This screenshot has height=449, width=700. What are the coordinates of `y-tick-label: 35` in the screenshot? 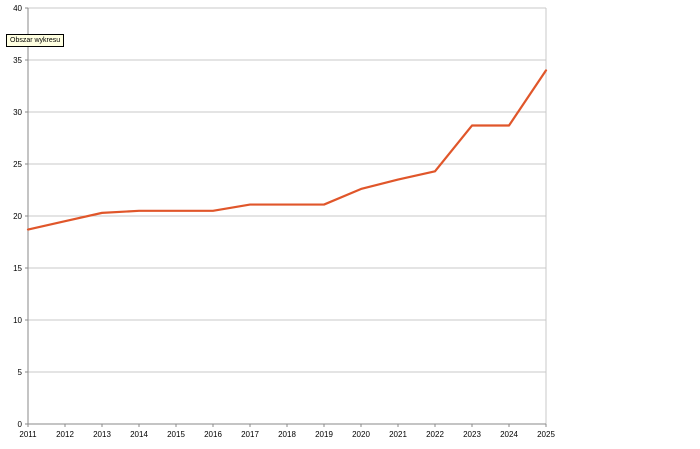 It's located at (17, 60).